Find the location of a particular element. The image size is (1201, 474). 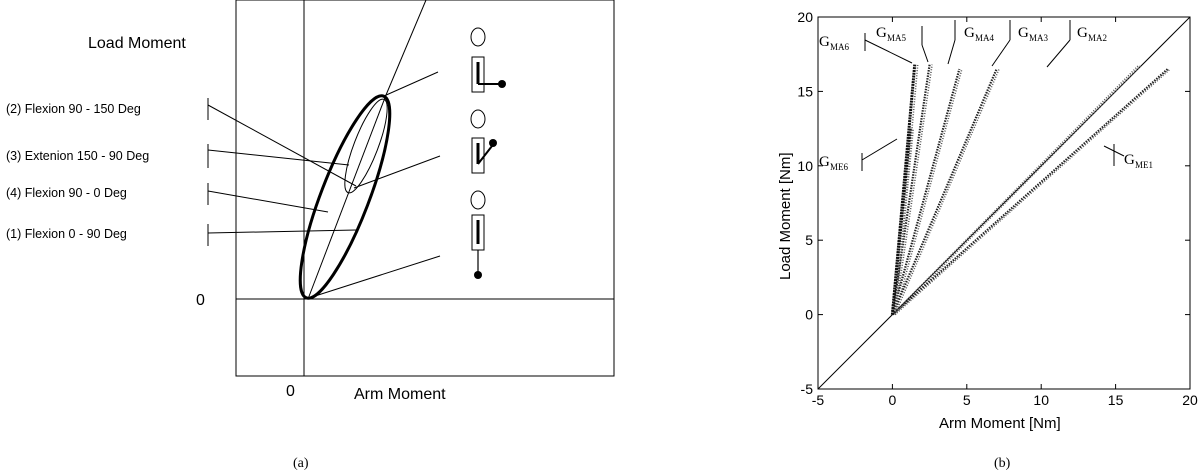

series-g-ma6-trace is located at coordinates (903, 189).